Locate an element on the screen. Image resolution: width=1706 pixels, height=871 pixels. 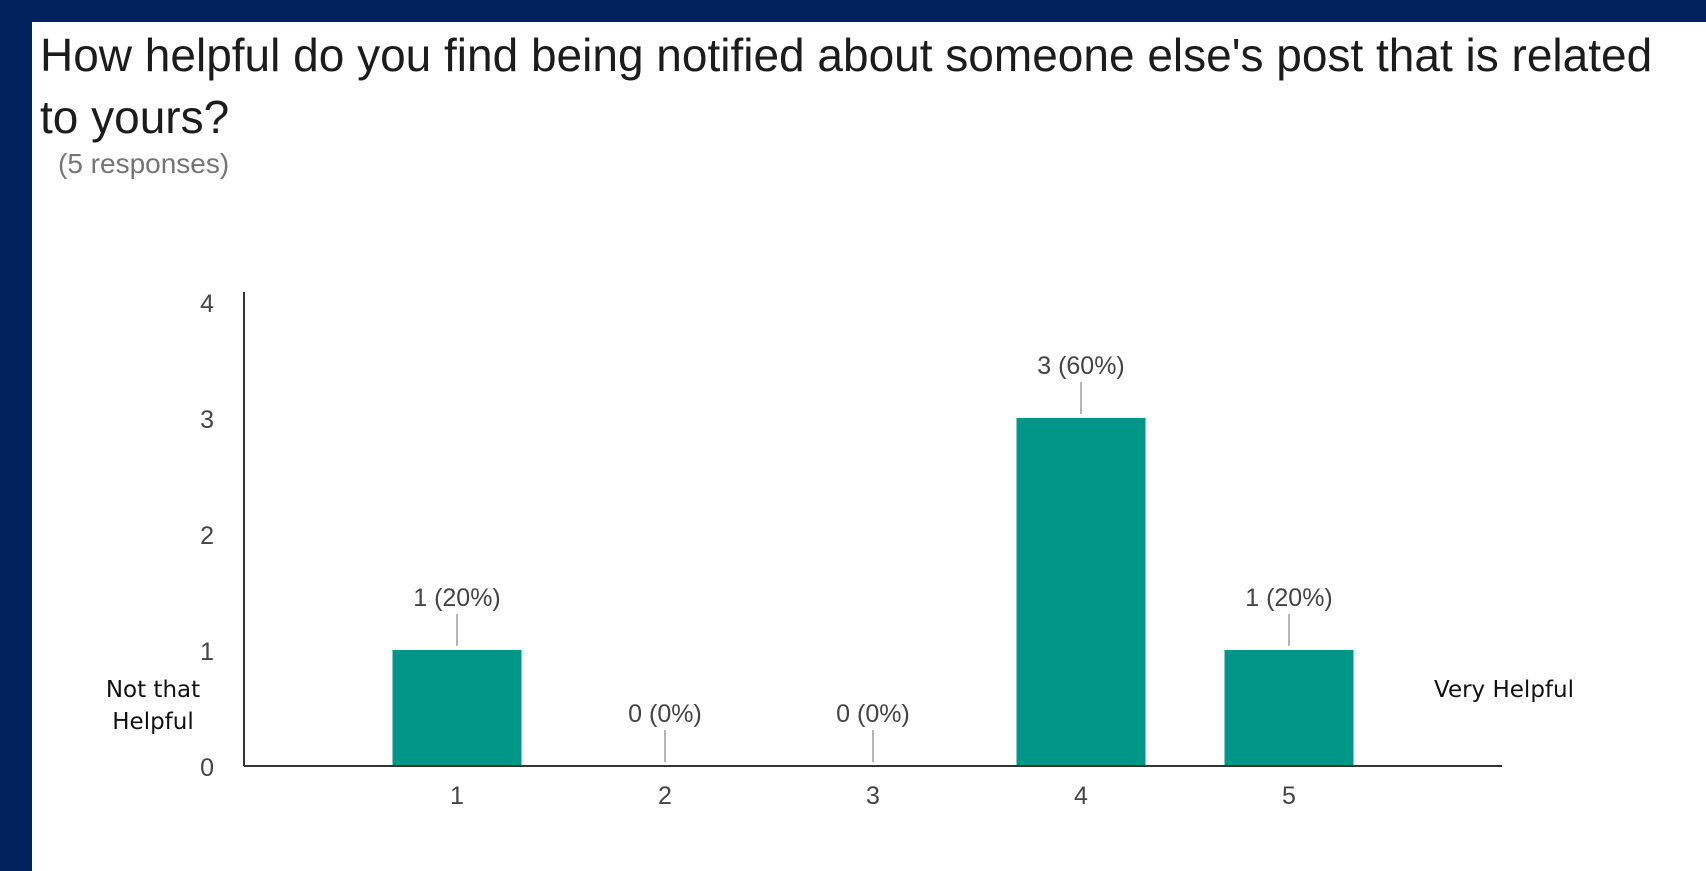
x-axis-ticks: 1 2 3 4 5 is located at coordinates (873, 796).